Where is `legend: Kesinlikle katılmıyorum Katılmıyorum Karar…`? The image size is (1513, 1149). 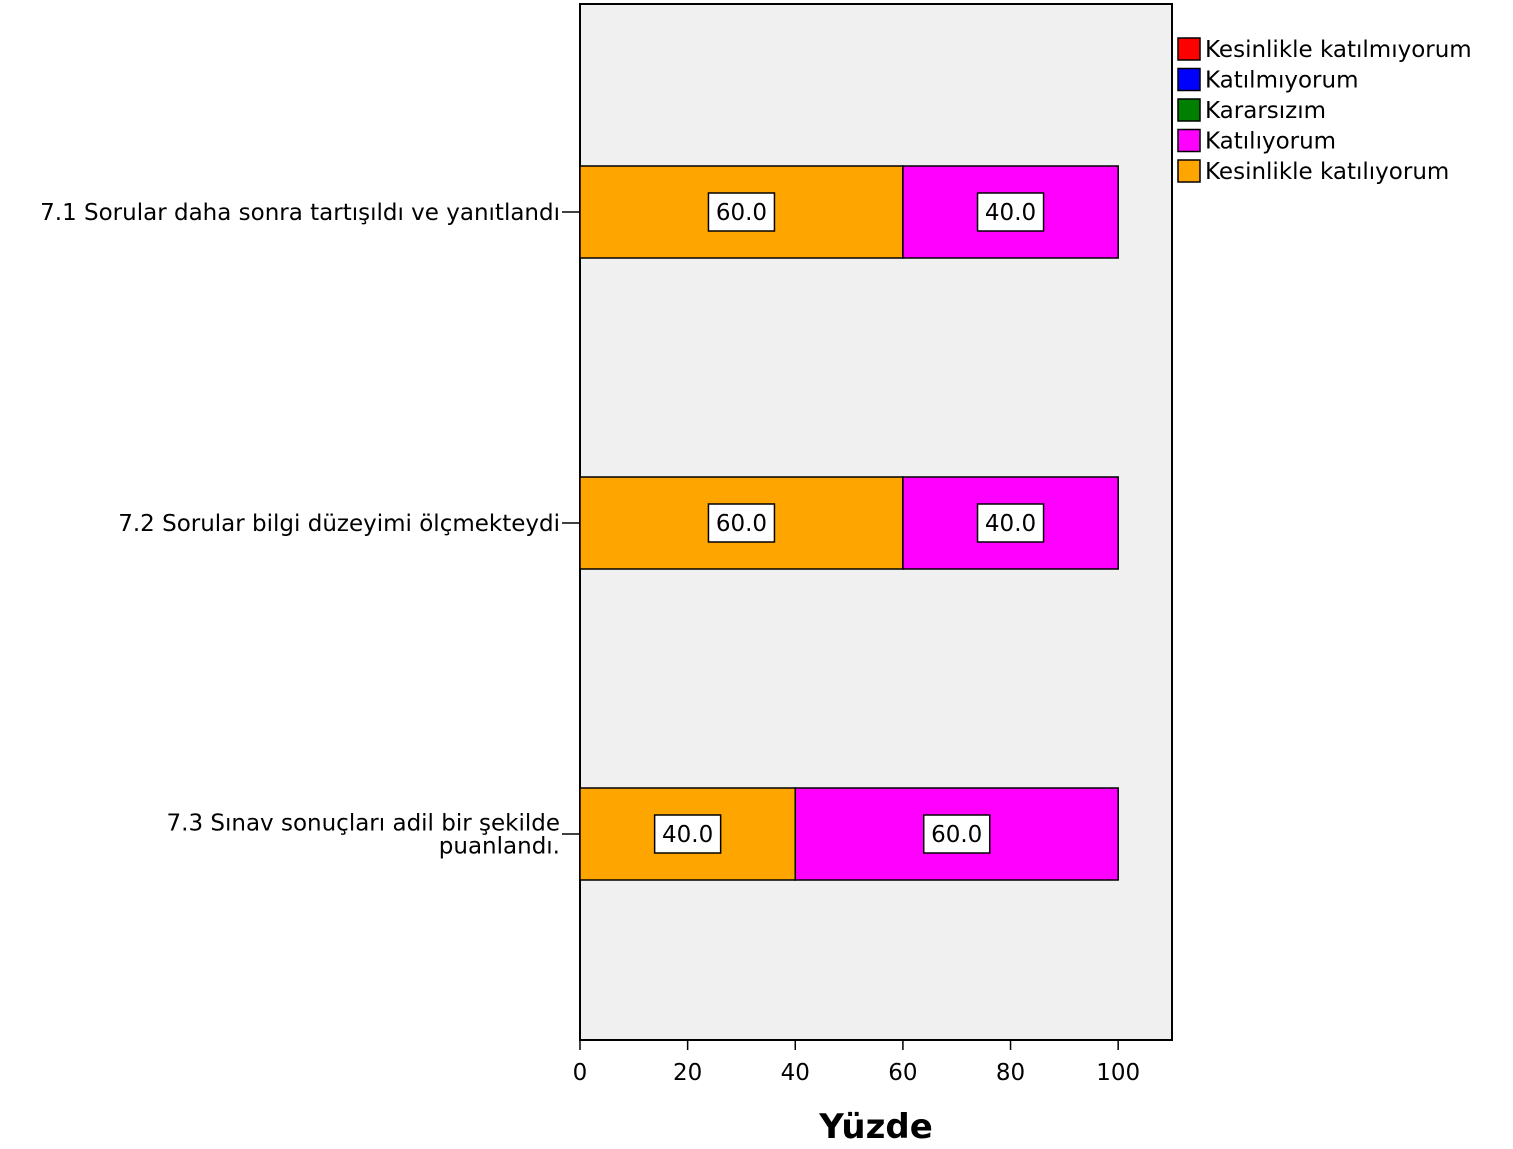 legend: Kesinlikle katılmıyorum Katılmıyorum Karar… is located at coordinates (1324, 111).